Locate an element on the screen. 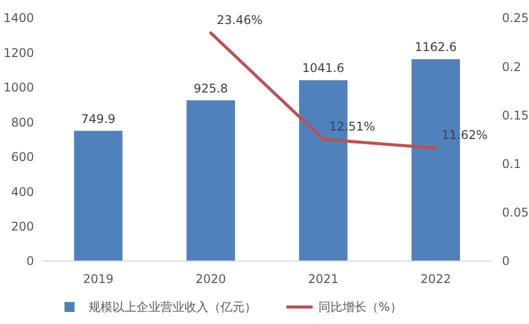  y2-tick-label: 0 is located at coordinates (506, 261).